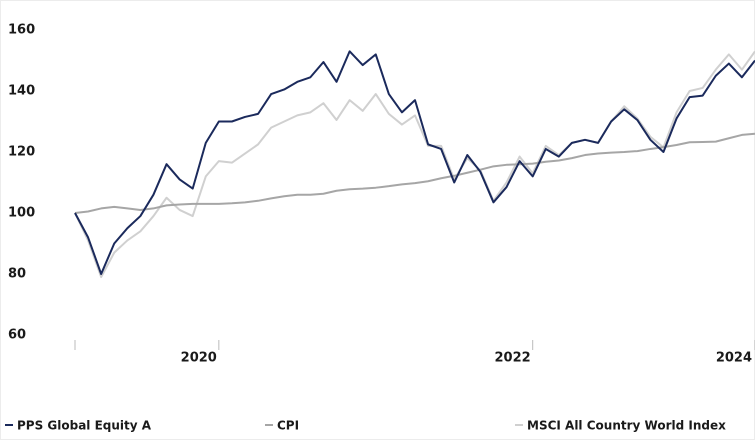  What do you see at coordinates (84, 426) in the screenshot?
I see `legend-label: PPS Global Equity A` at bounding box center [84, 426].